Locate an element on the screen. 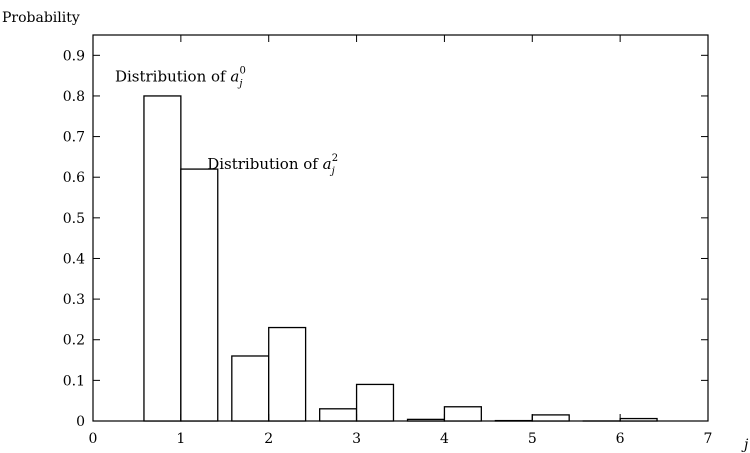  y-tick-label: 0.3 is located at coordinates (74, 300).